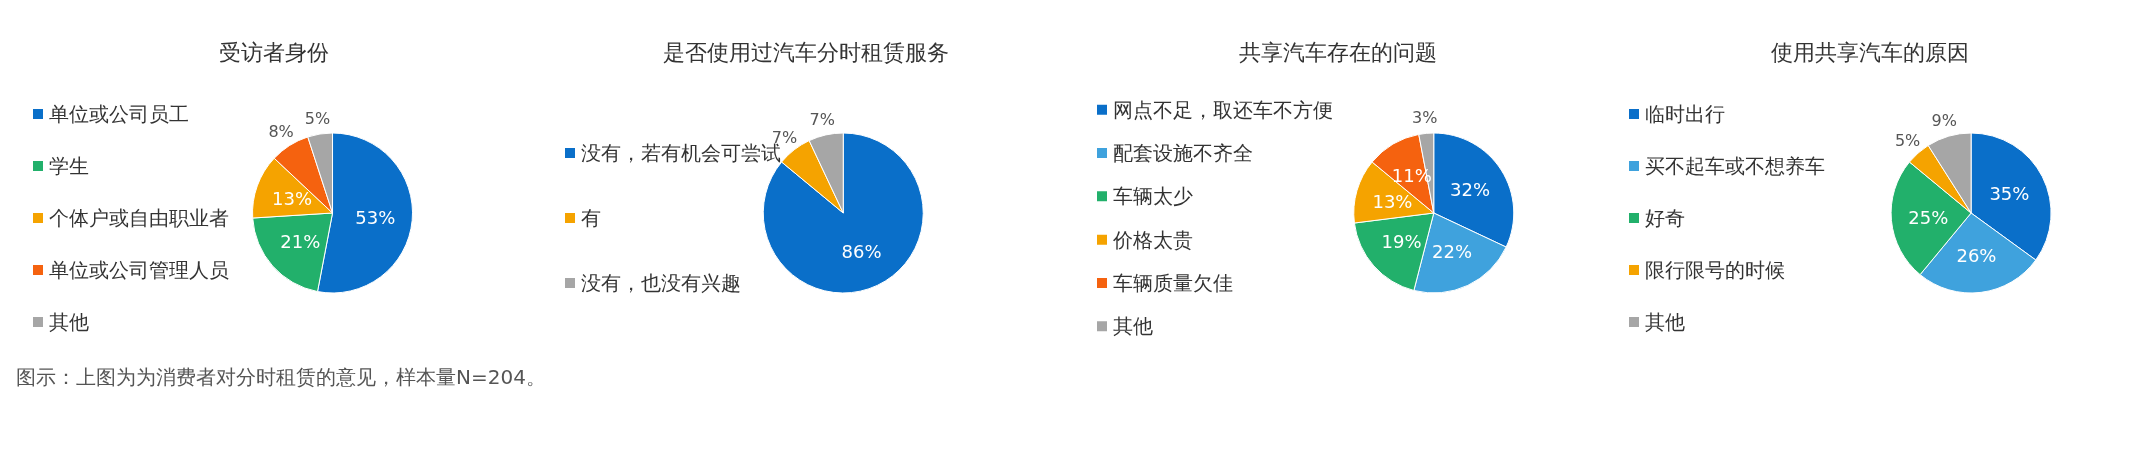  What do you see at coordinates (1223, 109) in the screenshot?
I see `legend-label: 网点不足，取还车不方便` at bounding box center [1223, 109].